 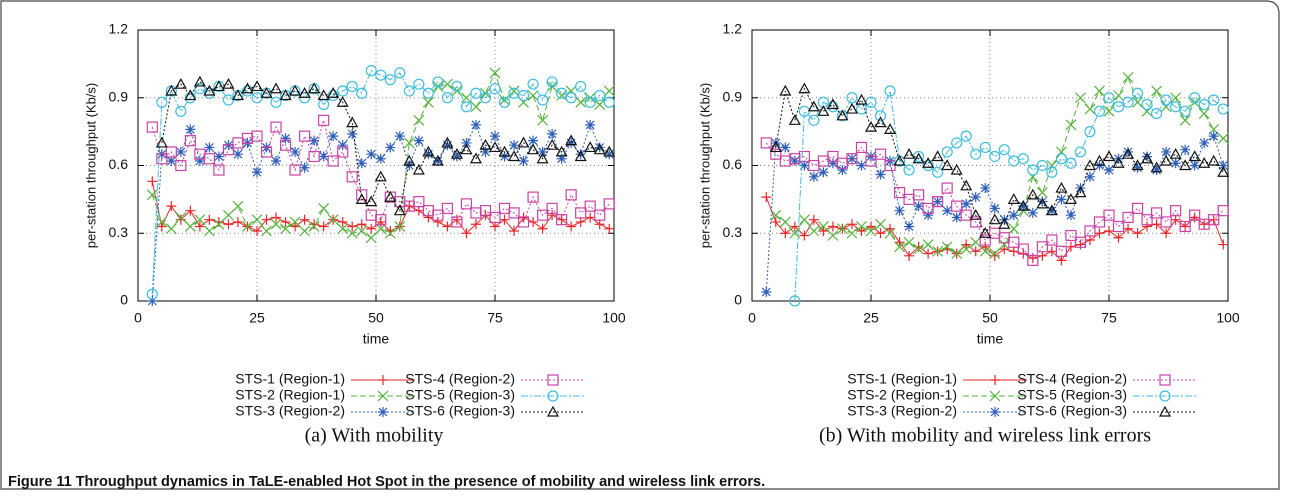 I want to click on x-tick-label: 50, so click(x=990, y=318).